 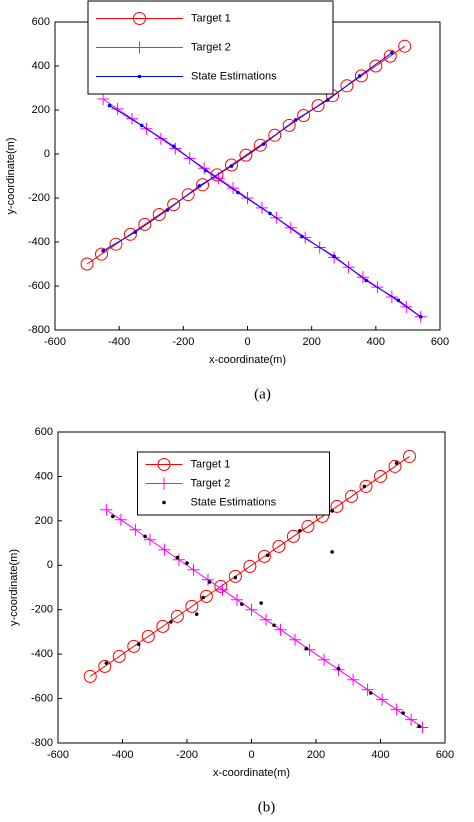 I want to click on y-tick-label: -200, so click(x=42, y=610).